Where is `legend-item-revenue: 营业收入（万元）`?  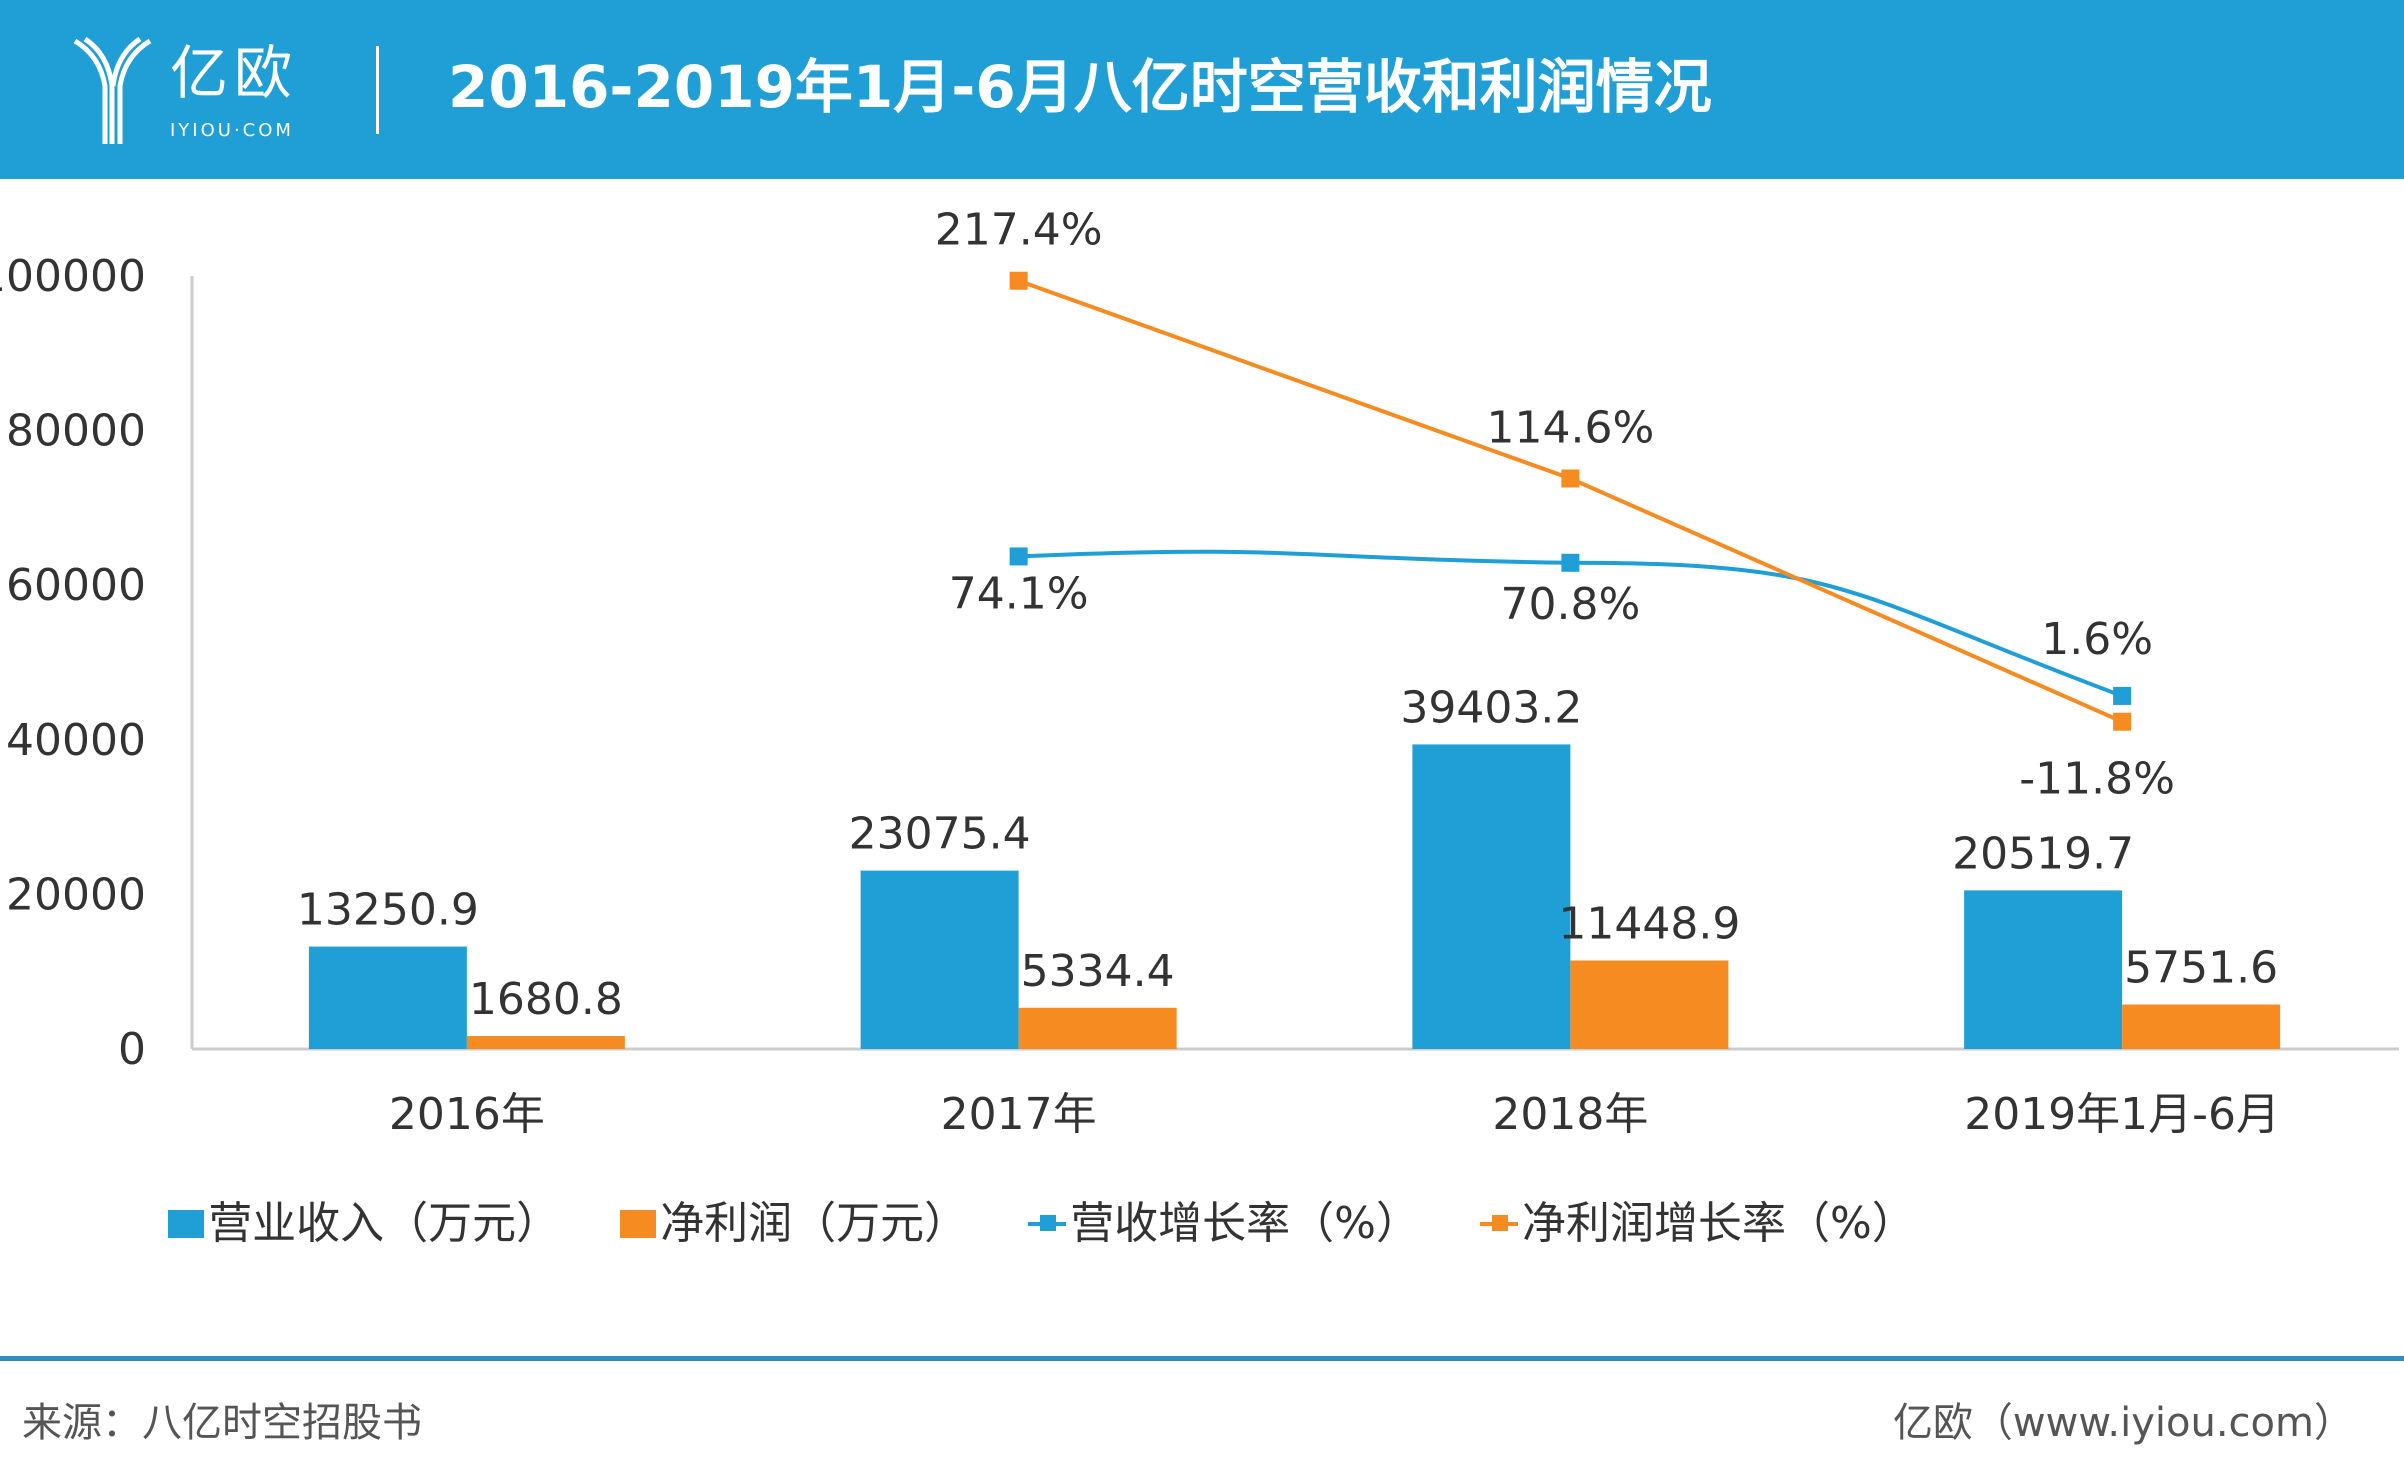 legend-item-revenue: 营业收入（万元） is located at coordinates (364, 1224).